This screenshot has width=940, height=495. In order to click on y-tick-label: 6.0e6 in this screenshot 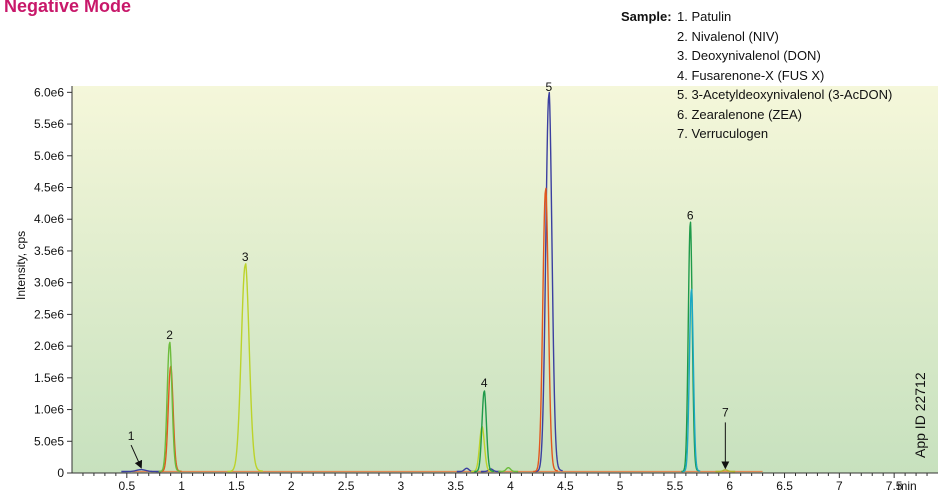, I will do `click(49, 92)`.